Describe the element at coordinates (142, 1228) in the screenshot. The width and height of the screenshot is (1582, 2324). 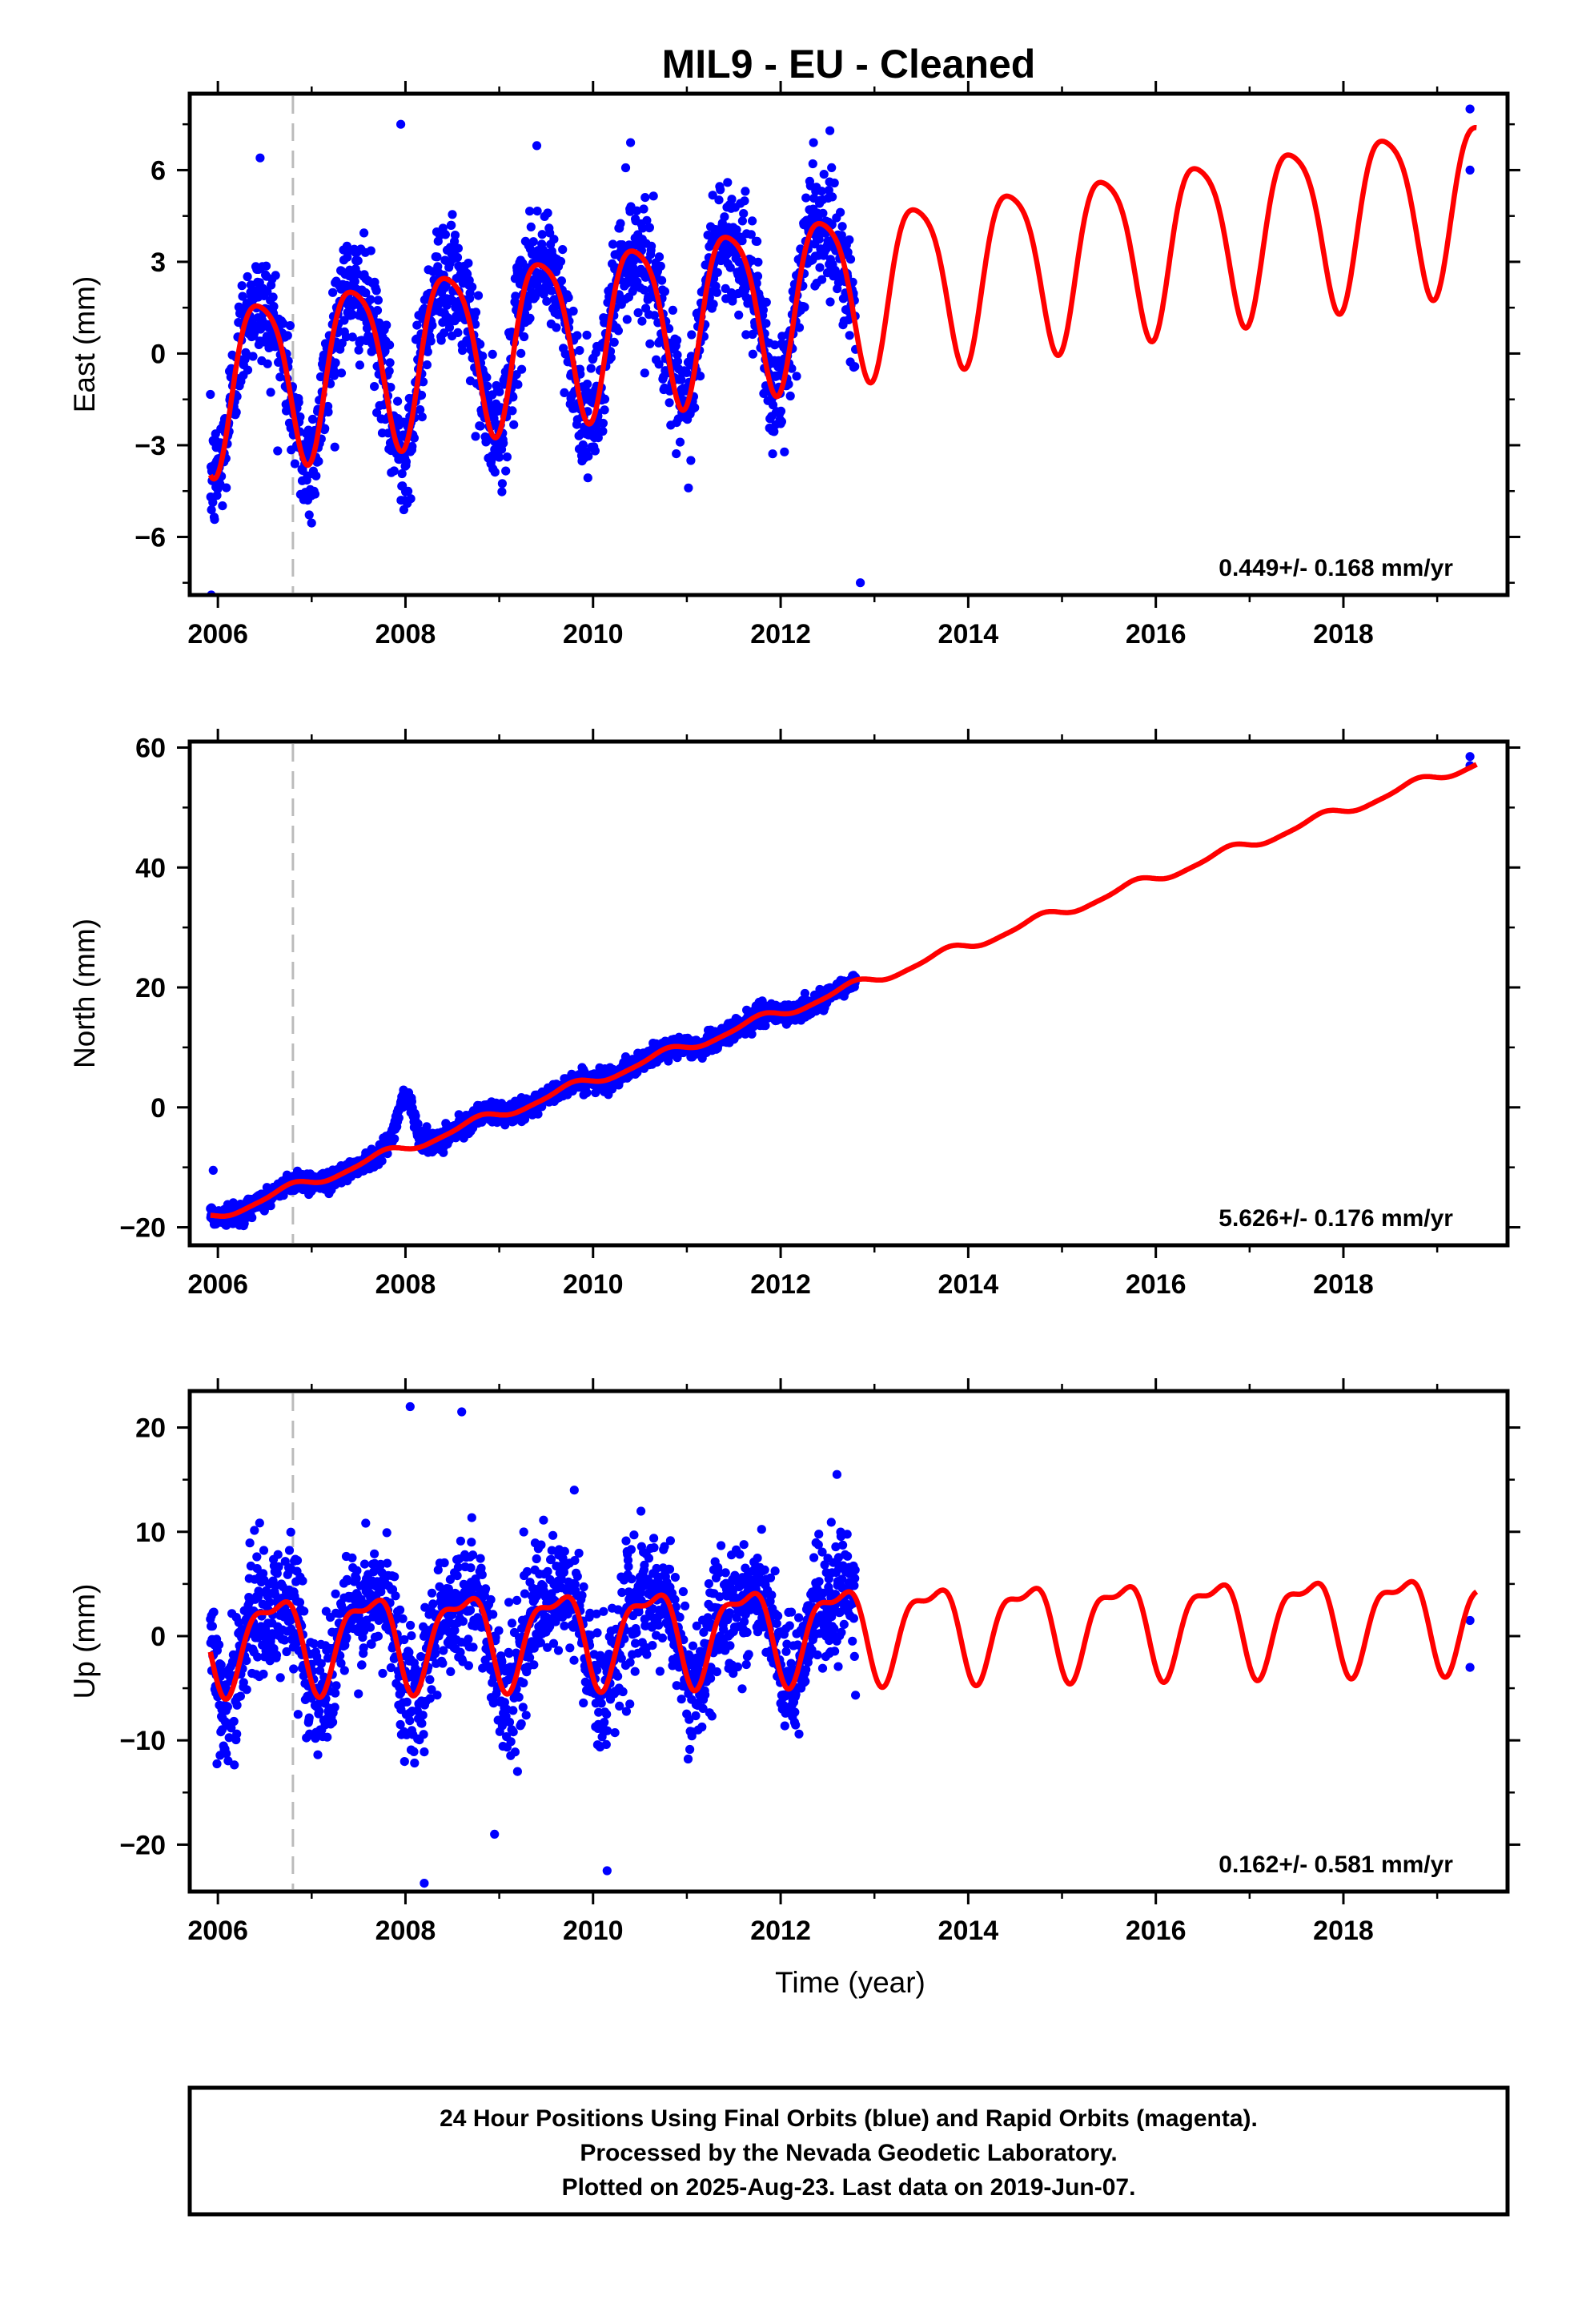
I see `y-tick-label: −20` at that location.